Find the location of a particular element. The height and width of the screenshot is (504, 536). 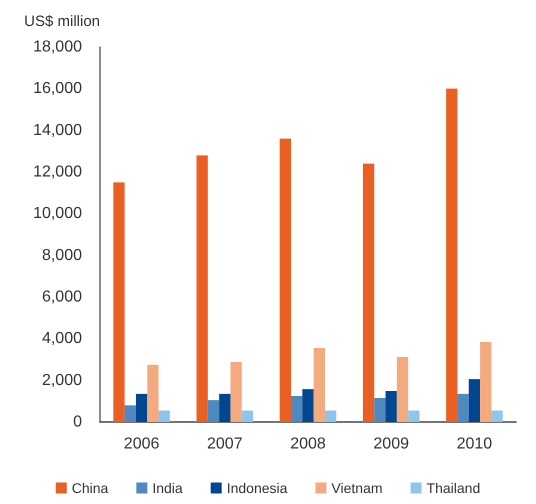

y-tick-label: 12,000 is located at coordinates (57, 172).